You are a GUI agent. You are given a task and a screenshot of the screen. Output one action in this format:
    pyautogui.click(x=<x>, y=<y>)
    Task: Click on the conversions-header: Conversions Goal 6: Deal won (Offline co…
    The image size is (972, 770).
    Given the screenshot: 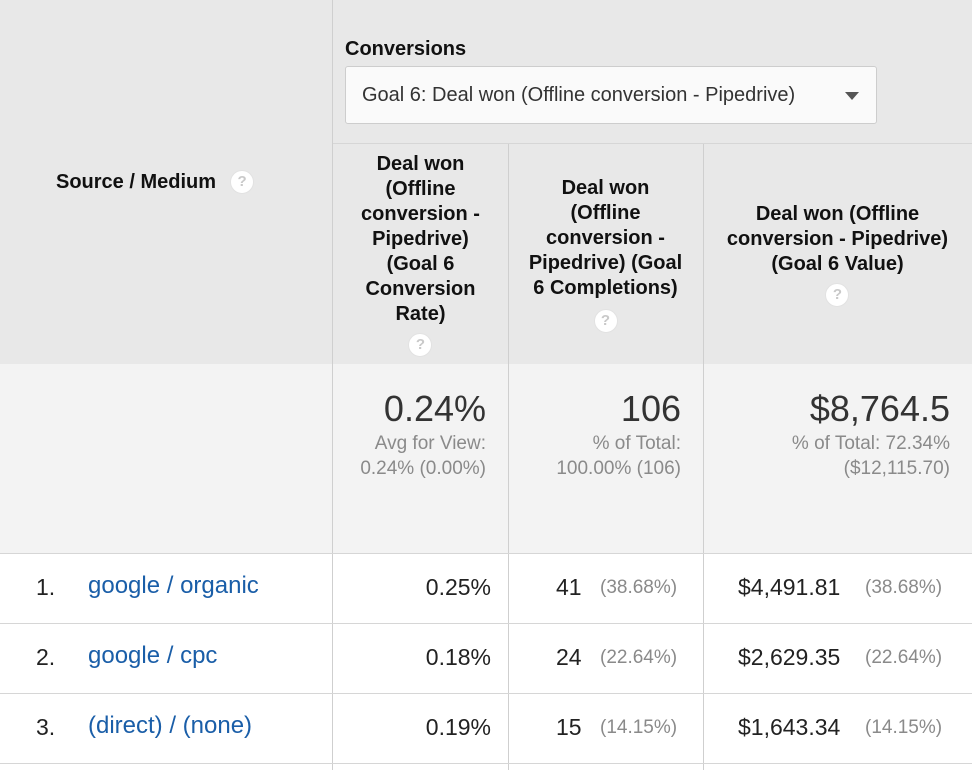 What is the action you would take?
    pyautogui.click(x=652, y=72)
    